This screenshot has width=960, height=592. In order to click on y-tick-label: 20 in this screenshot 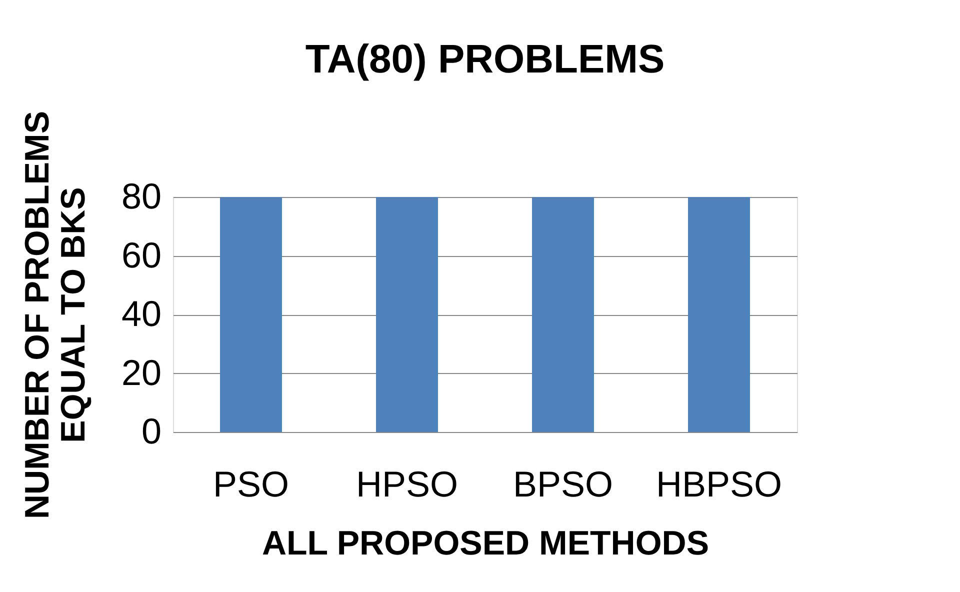, I will do `click(141, 372)`.